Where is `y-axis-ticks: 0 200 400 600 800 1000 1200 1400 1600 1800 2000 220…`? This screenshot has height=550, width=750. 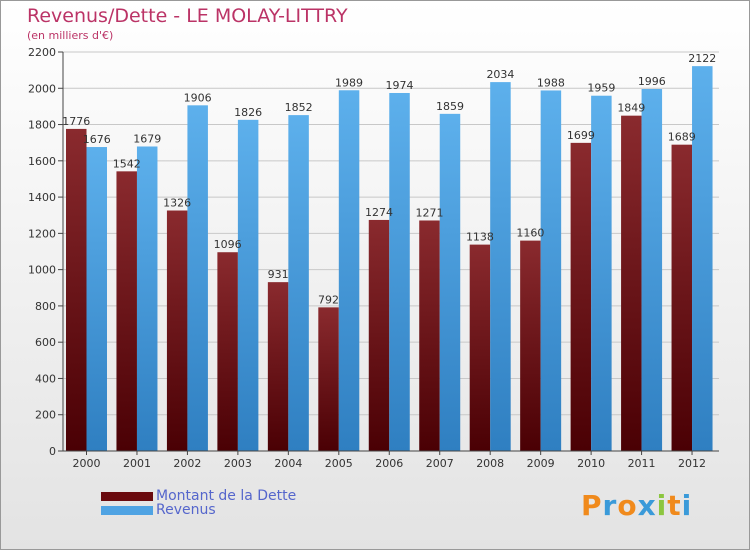 y-axis-ticks: 0 200 400 600 800 1000 1200 1400 1600 1800 2000 220… is located at coordinates (45, 252).